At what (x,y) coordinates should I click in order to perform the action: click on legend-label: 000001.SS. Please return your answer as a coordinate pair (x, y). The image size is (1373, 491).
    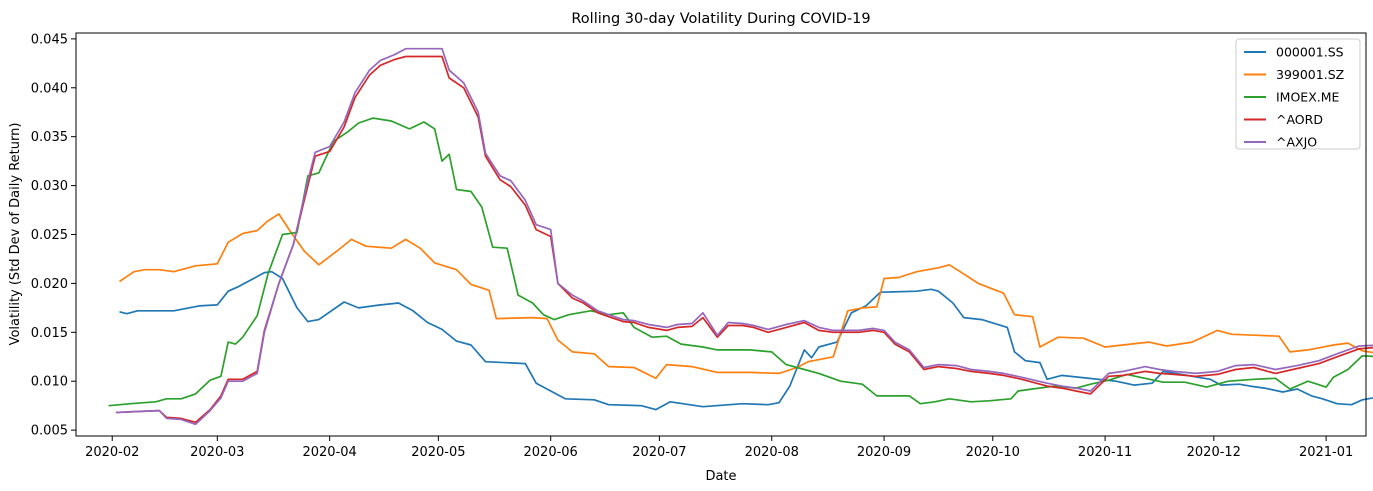
    Looking at the image, I should click on (1310, 52).